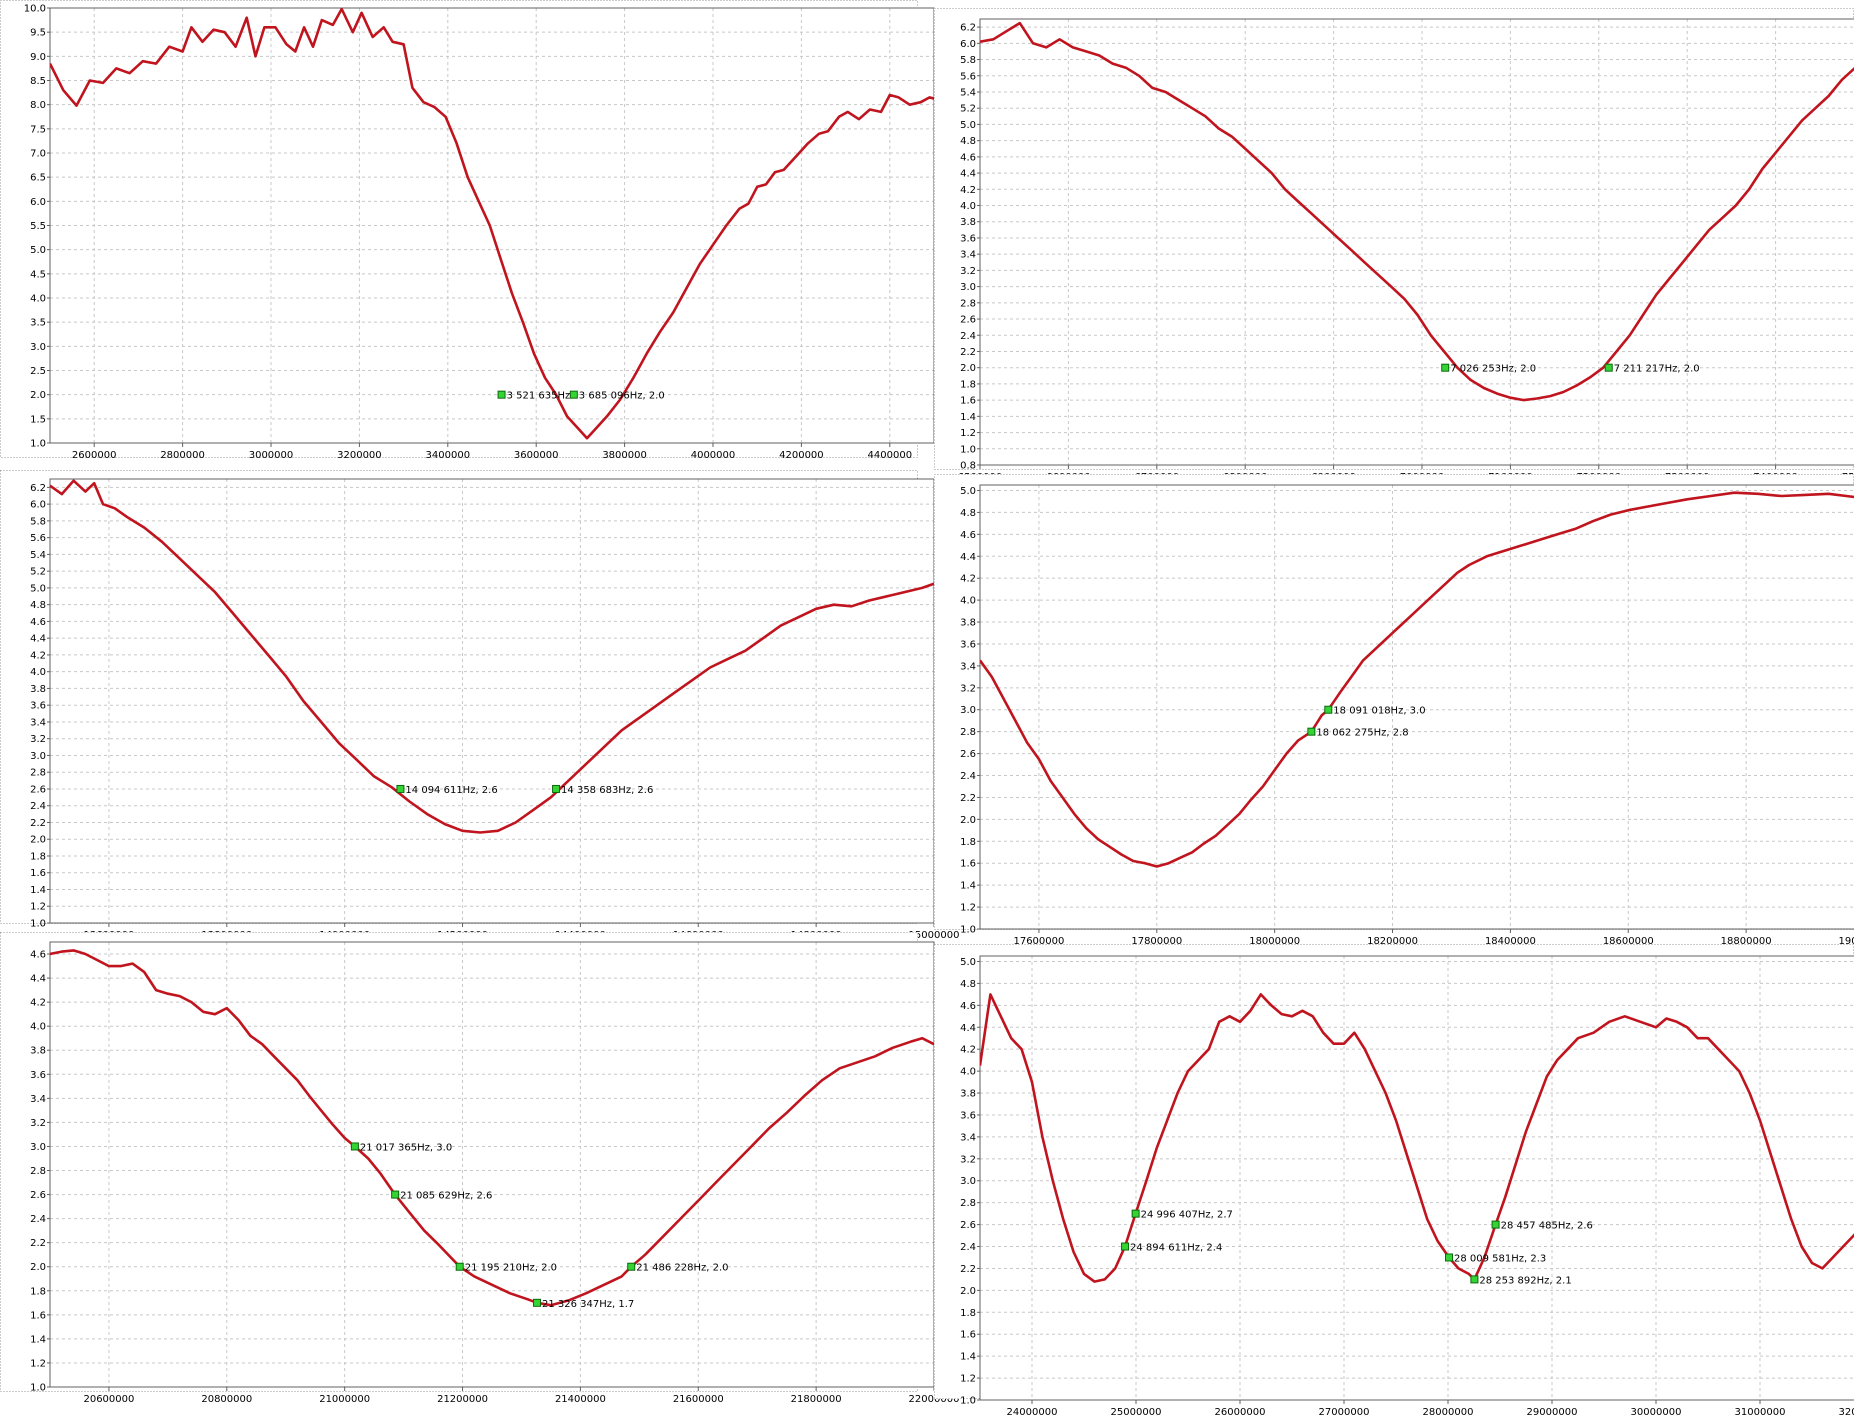  What do you see at coordinates (1657, 369) in the screenshot?
I see `marker-label: 7 211 217Hz, 2.0` at bounding box center [1657, 369].